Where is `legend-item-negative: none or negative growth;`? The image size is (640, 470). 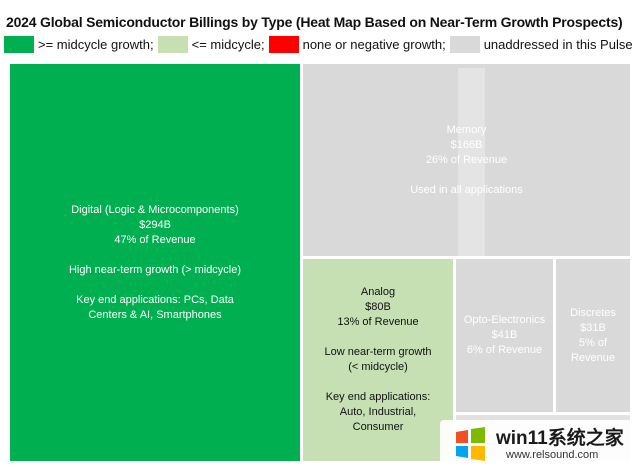 legend-item-negative: none or negative growth; is located at coordinates (357, 44).